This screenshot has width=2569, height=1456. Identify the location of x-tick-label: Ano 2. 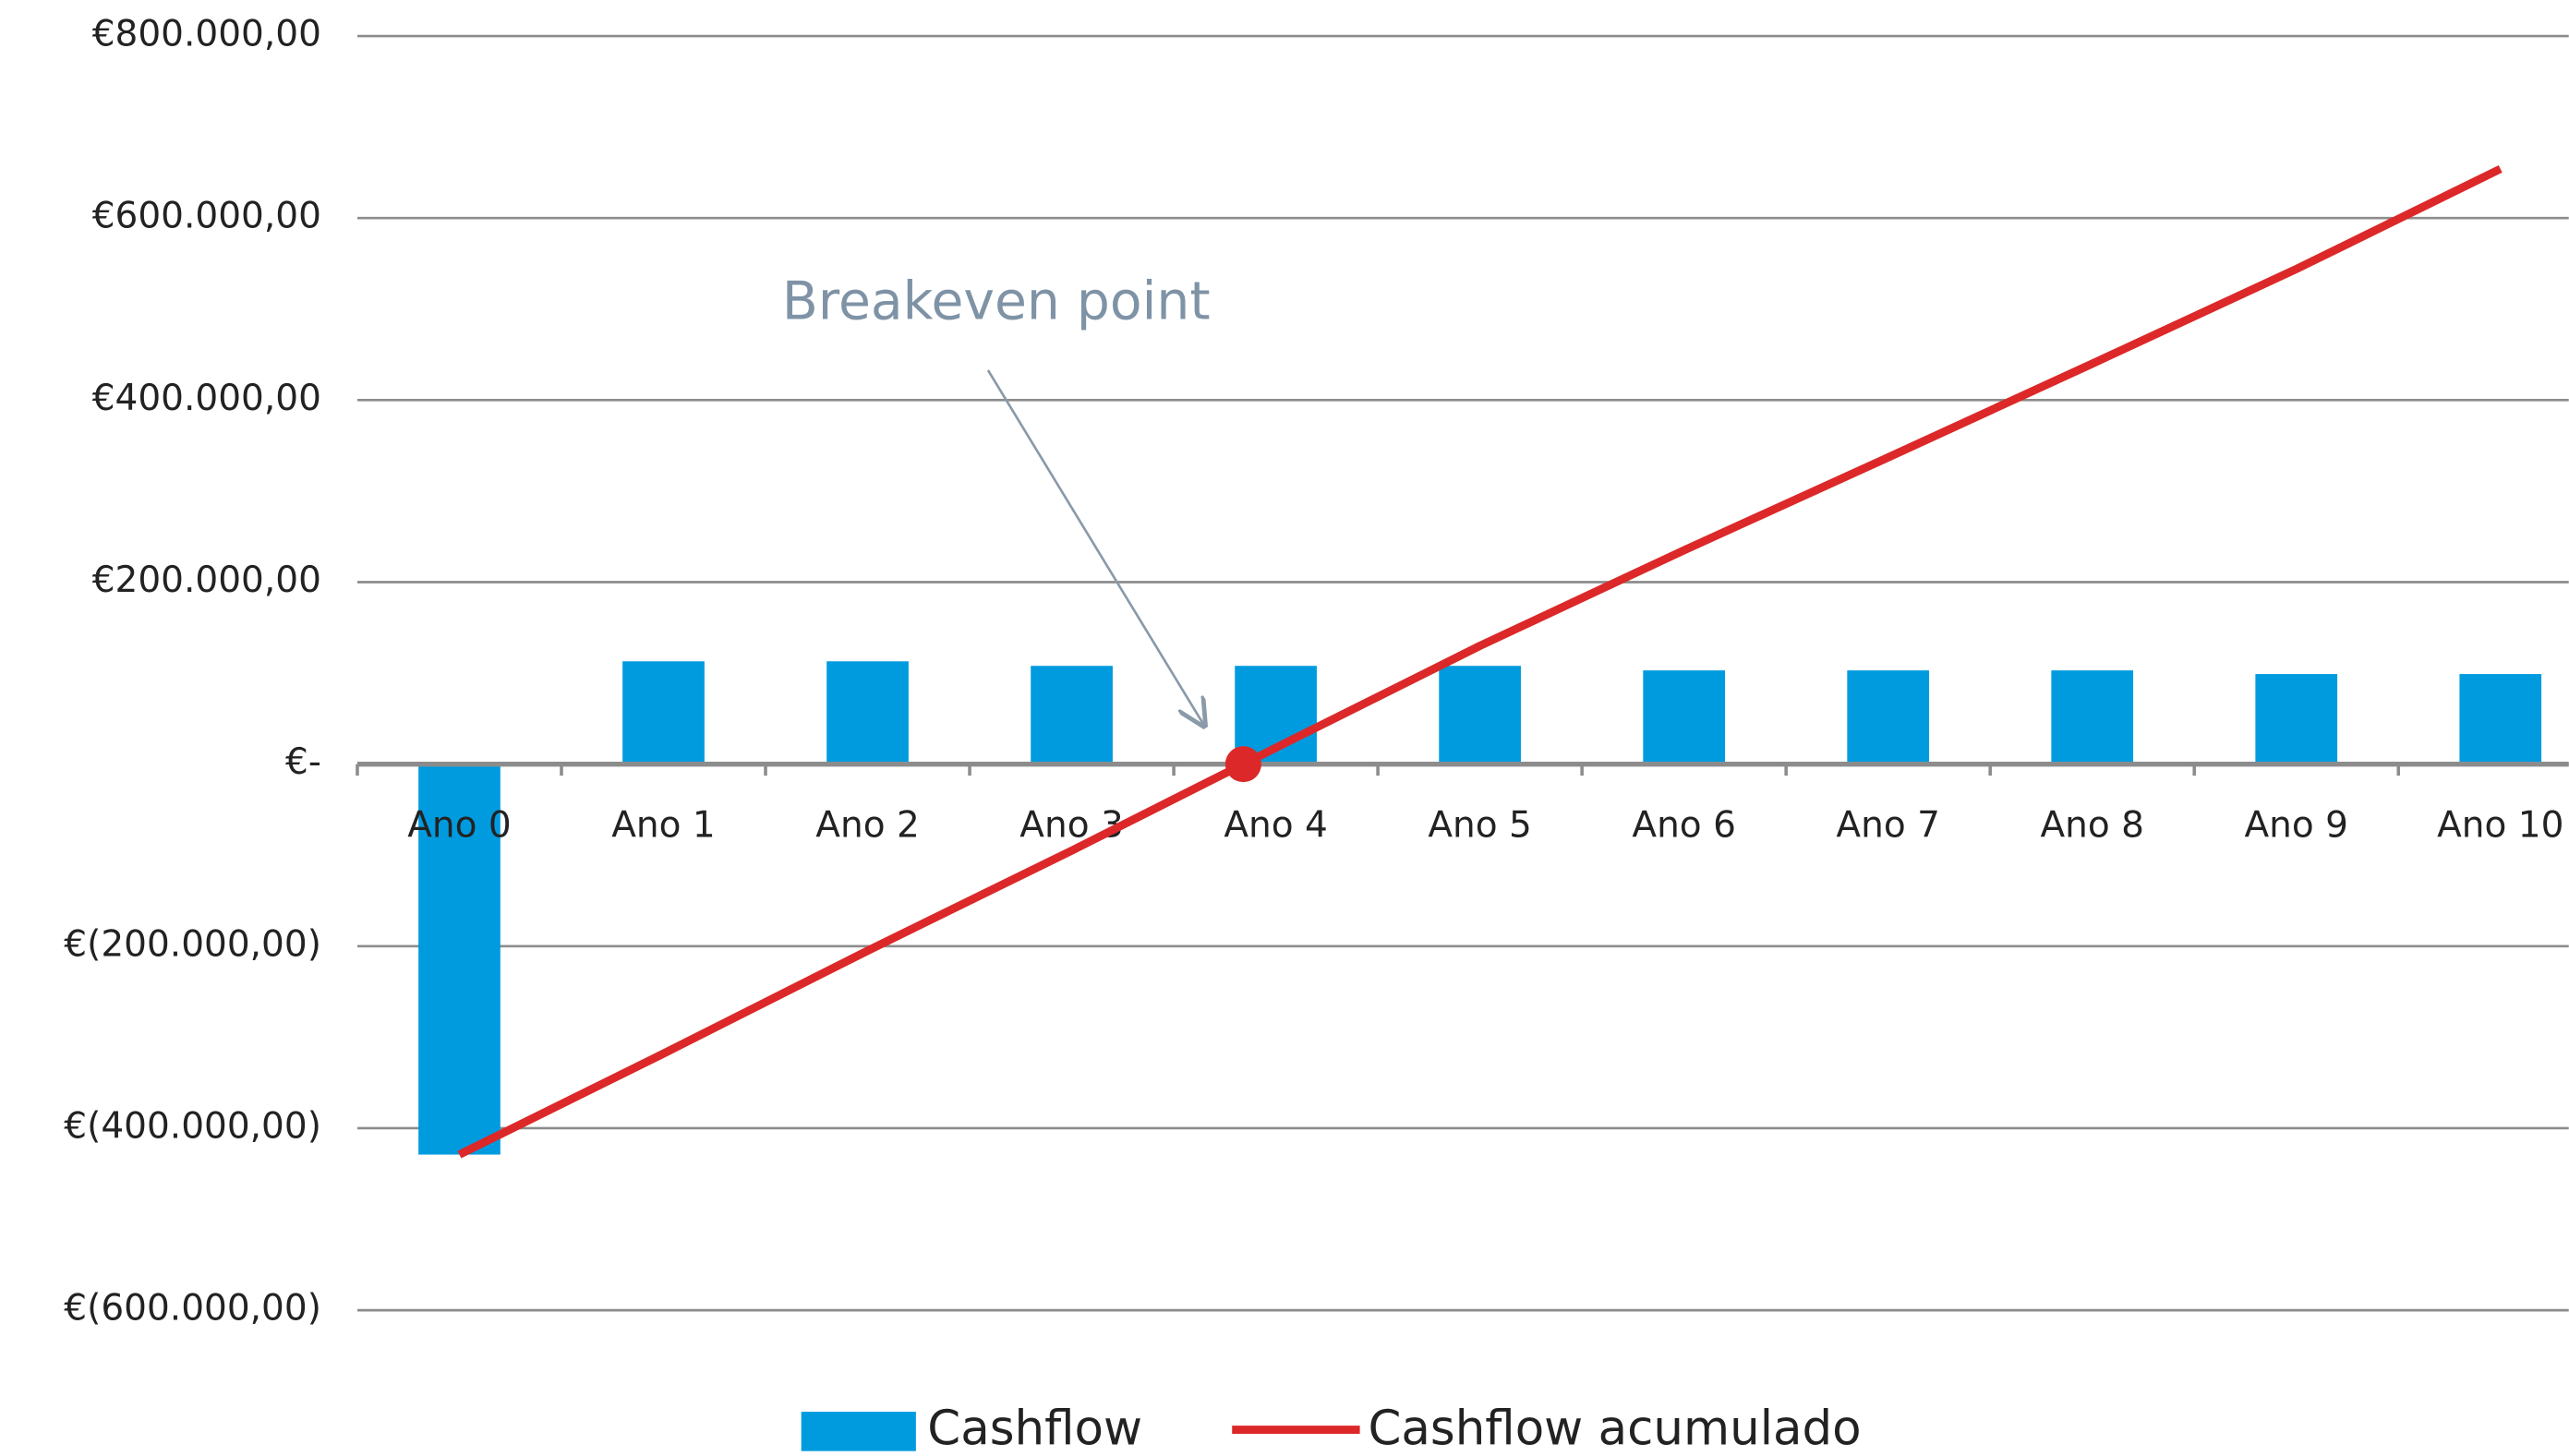
(867, 825).